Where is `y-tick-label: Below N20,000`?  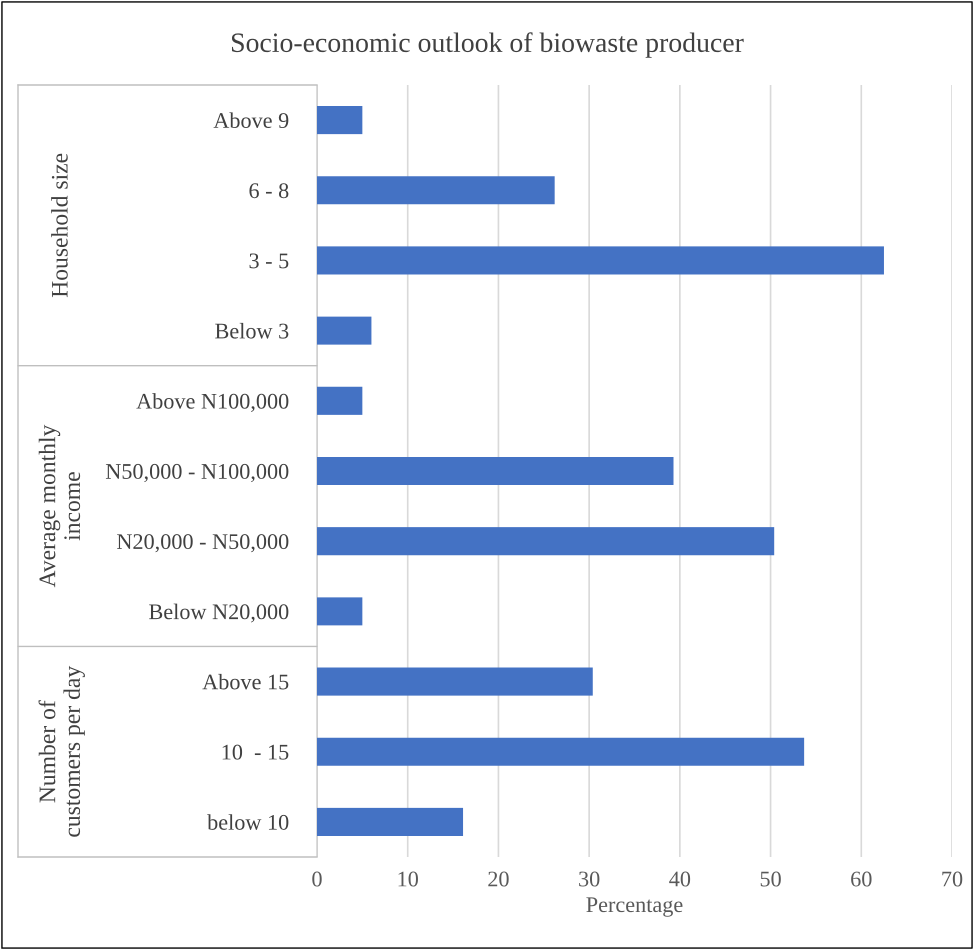 y-tick-label: Below N20,000 is located at coordinates (218, 613).